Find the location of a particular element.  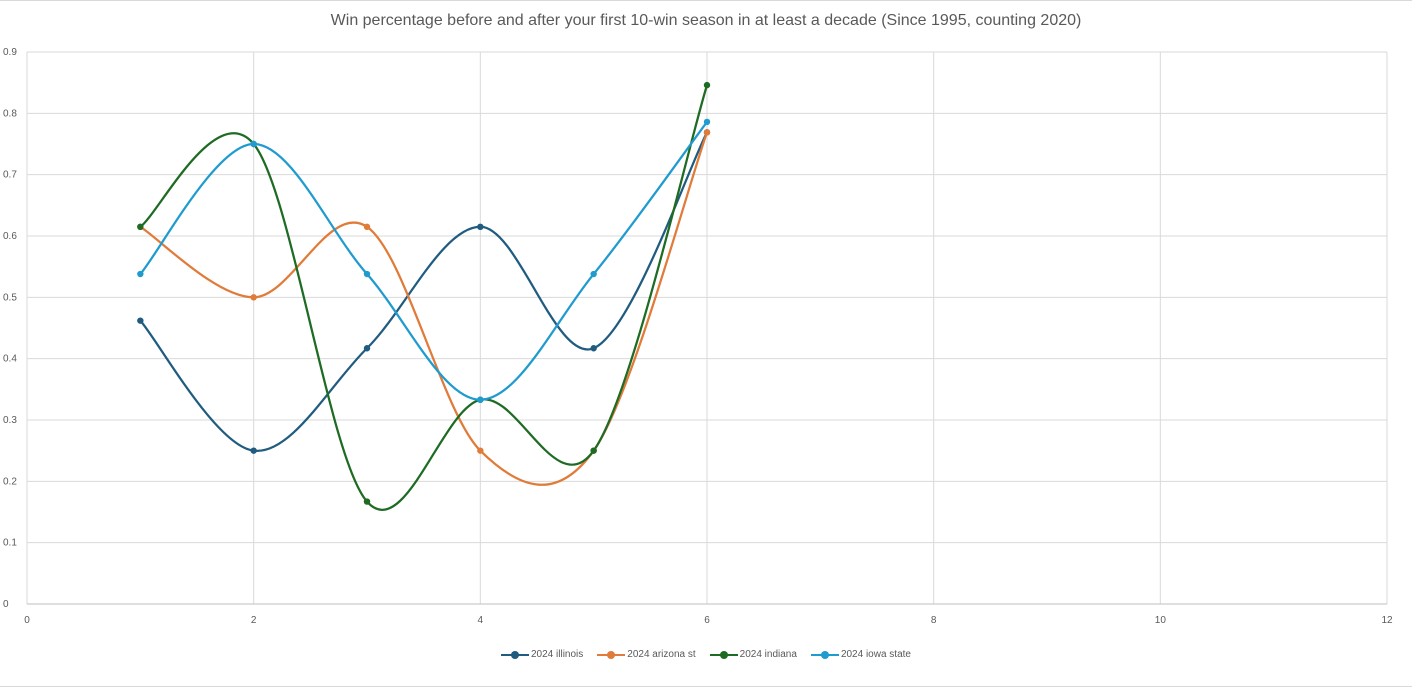

legend-label: 2024 illinois is located at coordinates (557, 654).